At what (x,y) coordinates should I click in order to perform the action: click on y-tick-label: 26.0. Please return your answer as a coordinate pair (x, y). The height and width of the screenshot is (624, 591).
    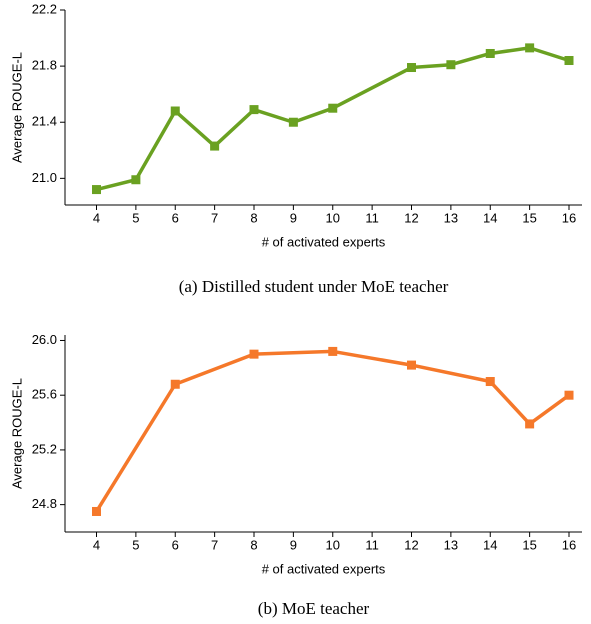
    Looking at the image, I should click on (44, 339).